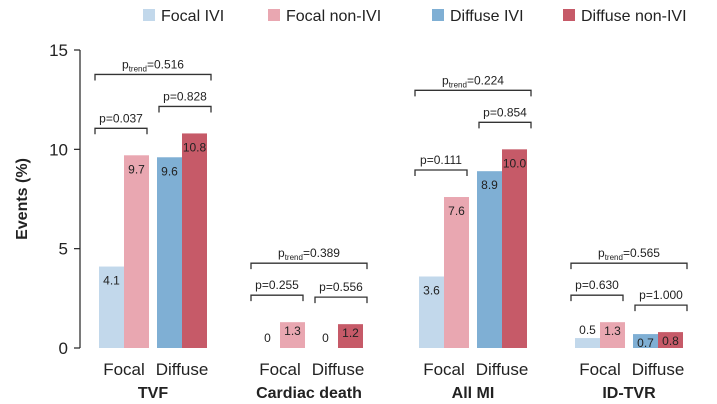  Describe the element at coordinates (489, 185) in the screenshot. I see `bar-value-label: 8.9` at that location.